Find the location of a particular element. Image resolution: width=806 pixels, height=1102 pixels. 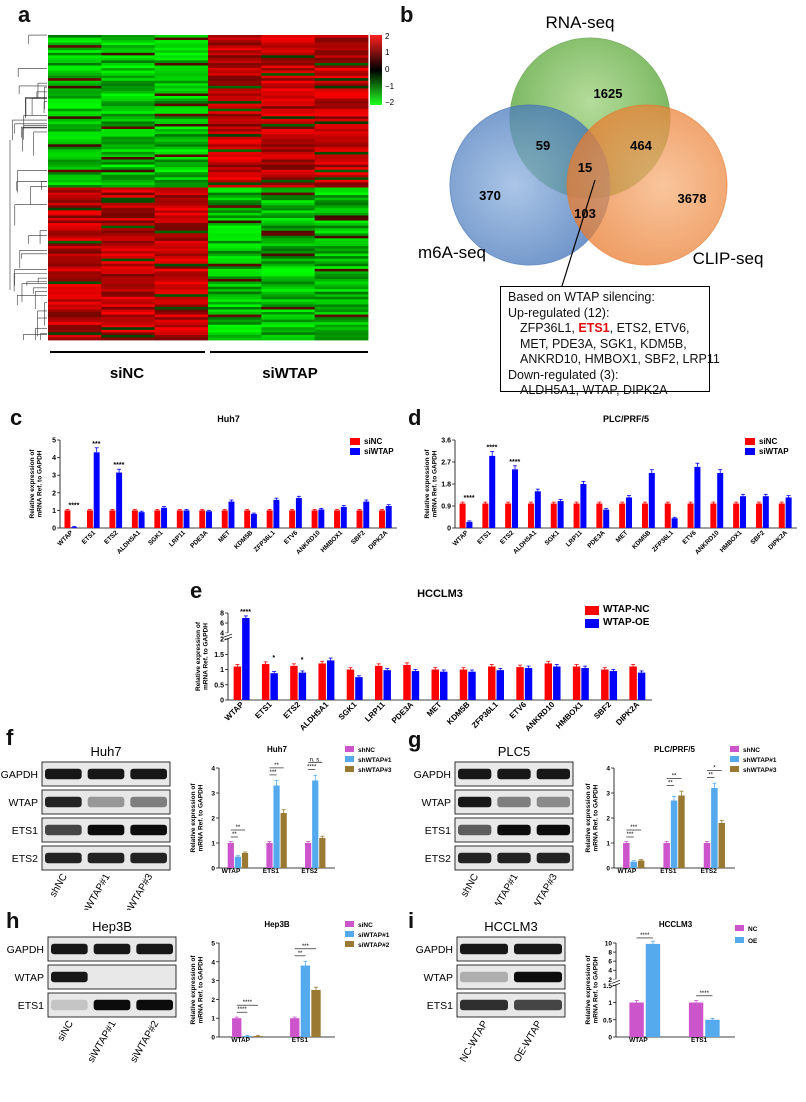

y-tick-label: 0.5 is located at coordinates (219, 685).